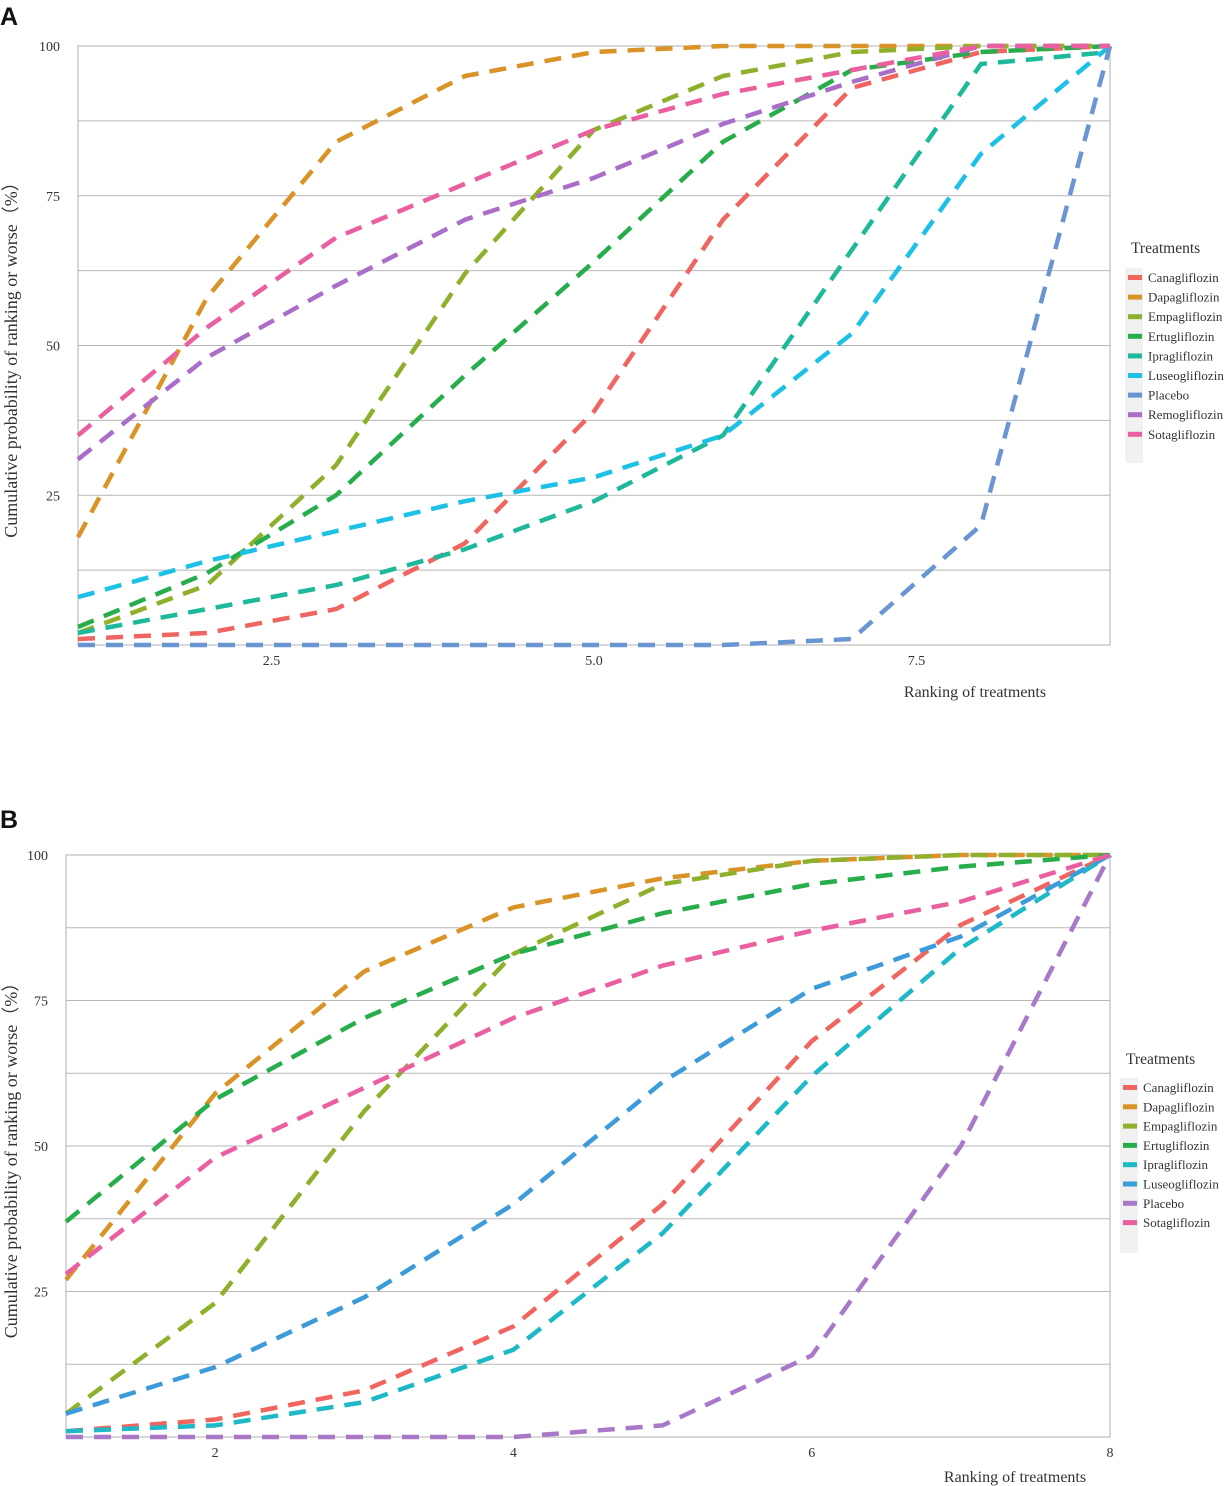 The height and width of the screenshot is (1486, 1228). What do you see at coordinates (9, 820) in the screenshot?
I see `panel-label: B` at bounding box center [9, 820].